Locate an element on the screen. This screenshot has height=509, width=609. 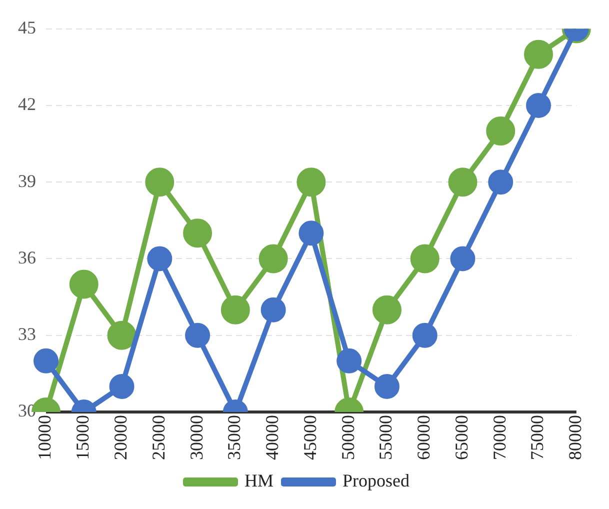
x-tick-label: 60000 is located at coordinates (424, 437).